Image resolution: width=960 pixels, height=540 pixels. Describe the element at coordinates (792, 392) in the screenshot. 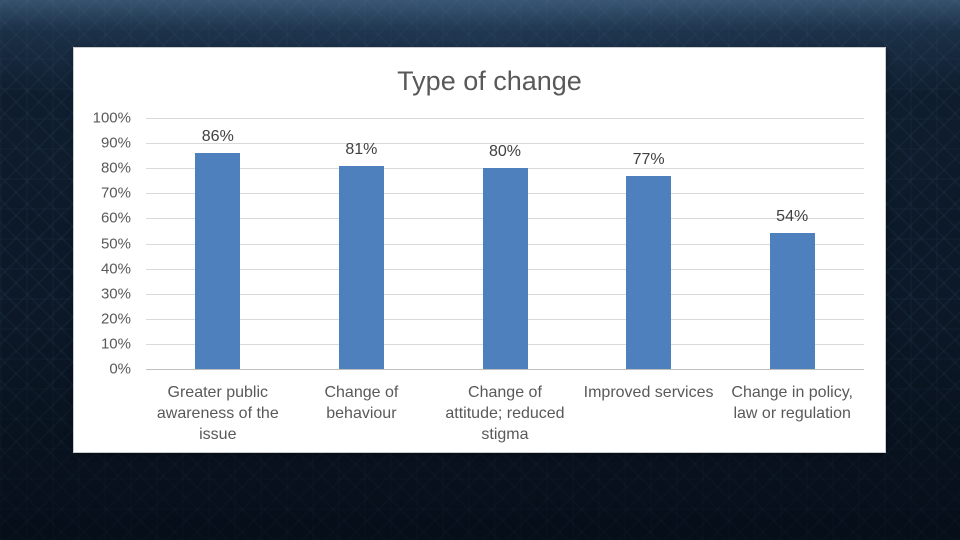

I see `x-category-label-line: Change in policy,` at that location.